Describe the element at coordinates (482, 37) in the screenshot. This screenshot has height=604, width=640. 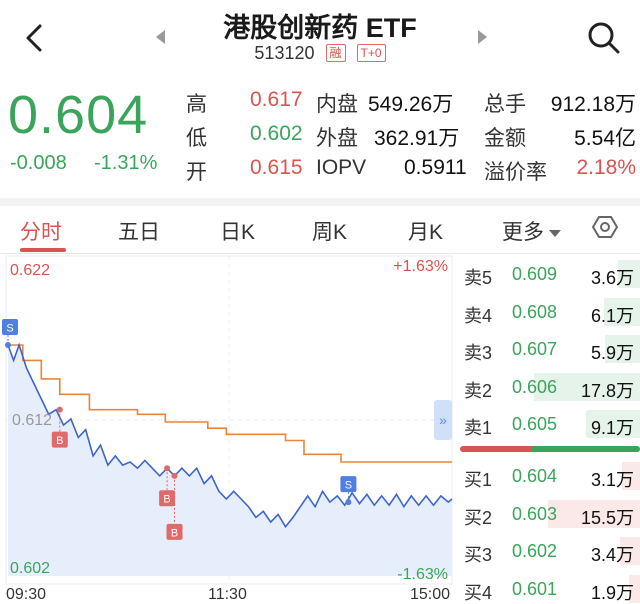
I see `next-security-icon` at that location.